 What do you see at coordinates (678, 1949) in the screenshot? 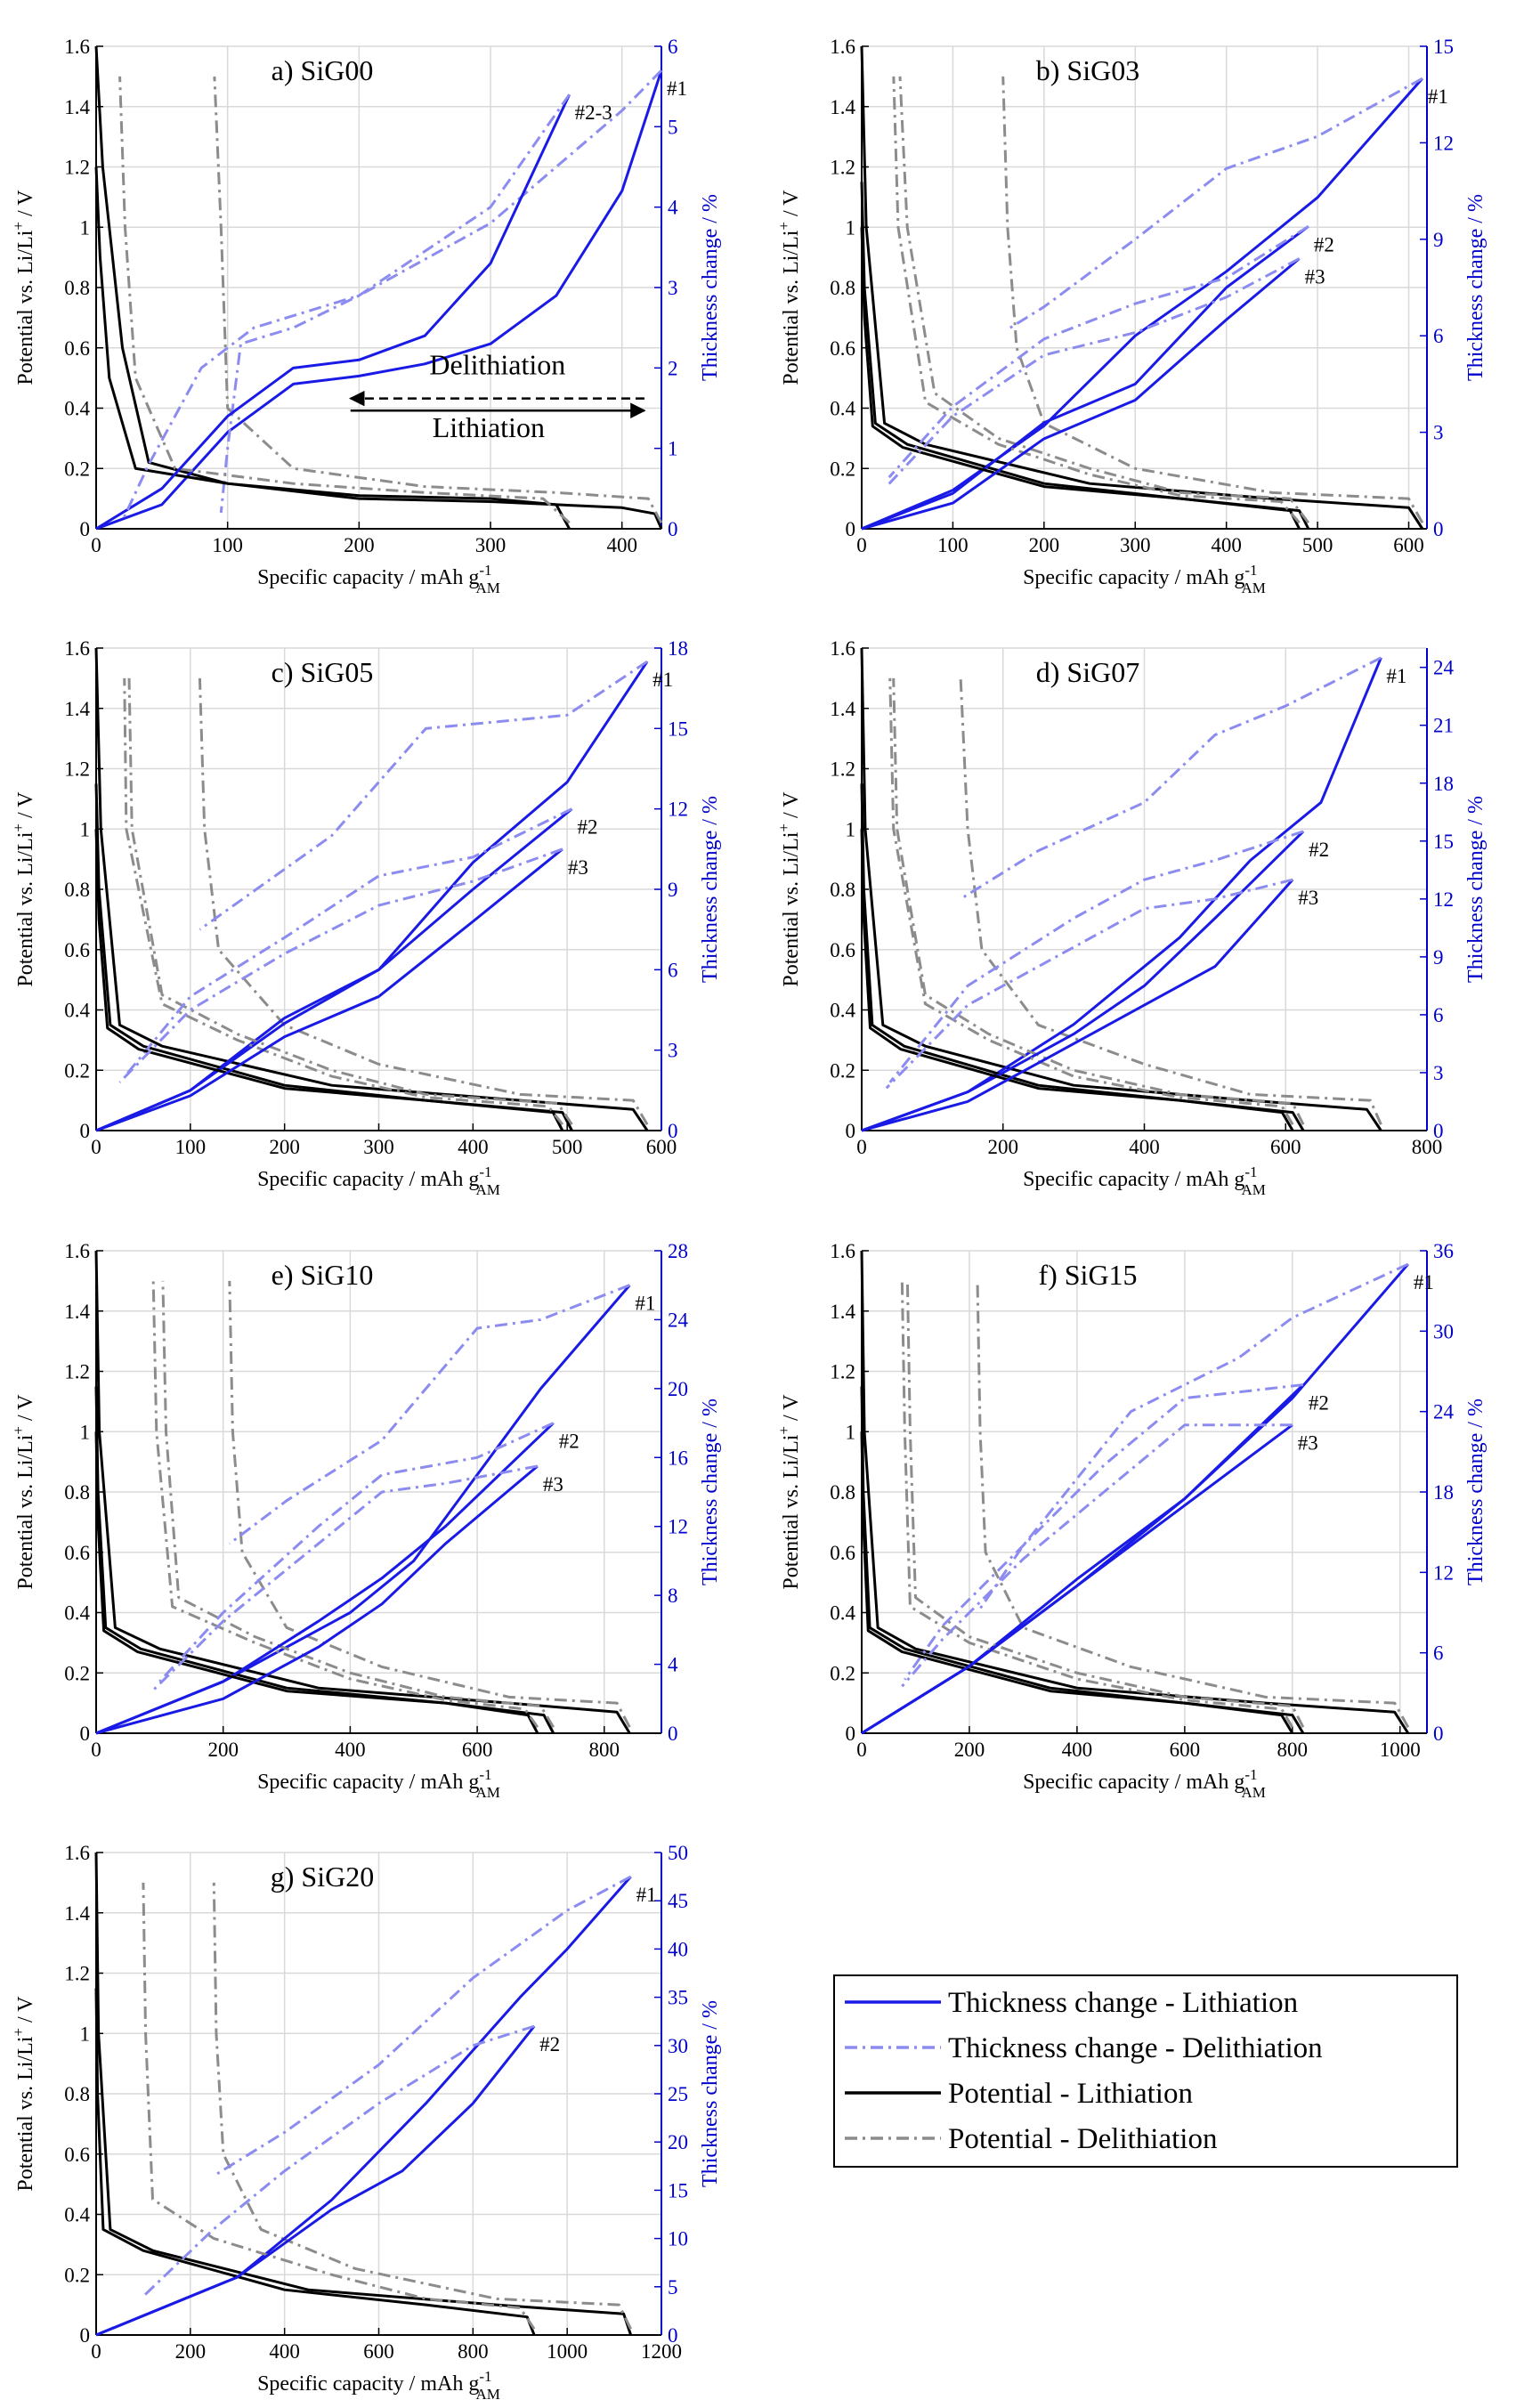
I see `y2-tick-label: 40` at bounding box center [678, 1949].